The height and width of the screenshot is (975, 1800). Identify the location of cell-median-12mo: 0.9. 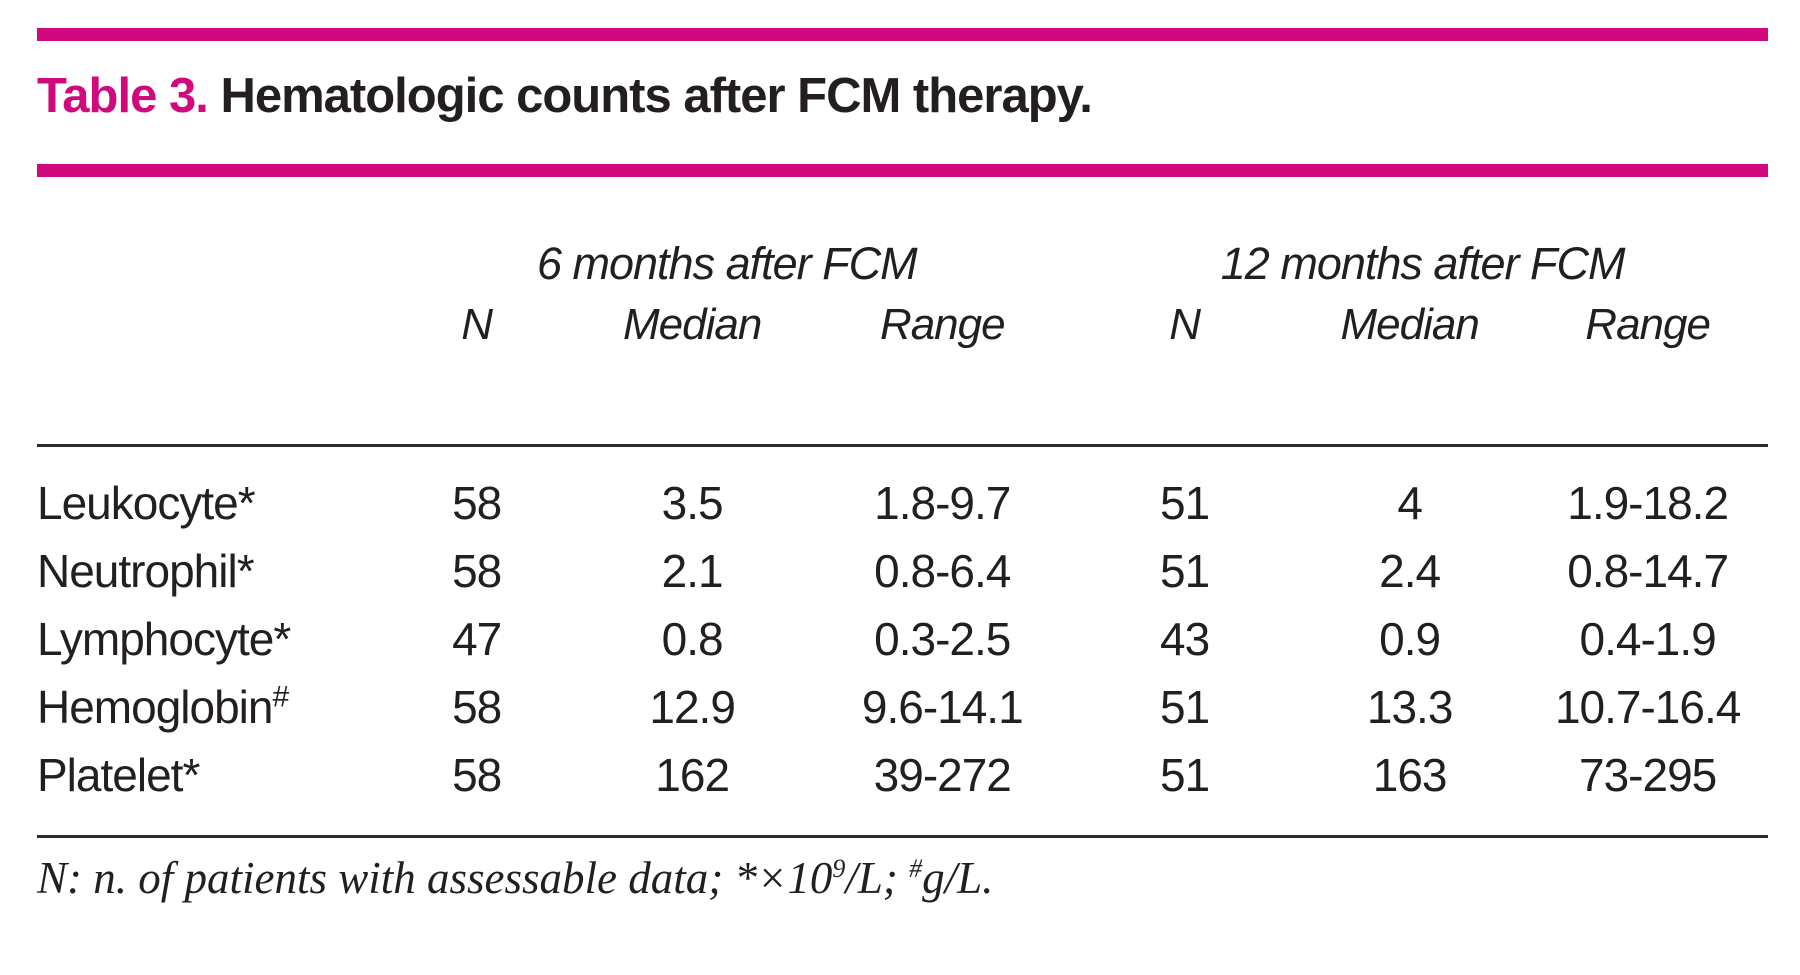
(1410, 639).